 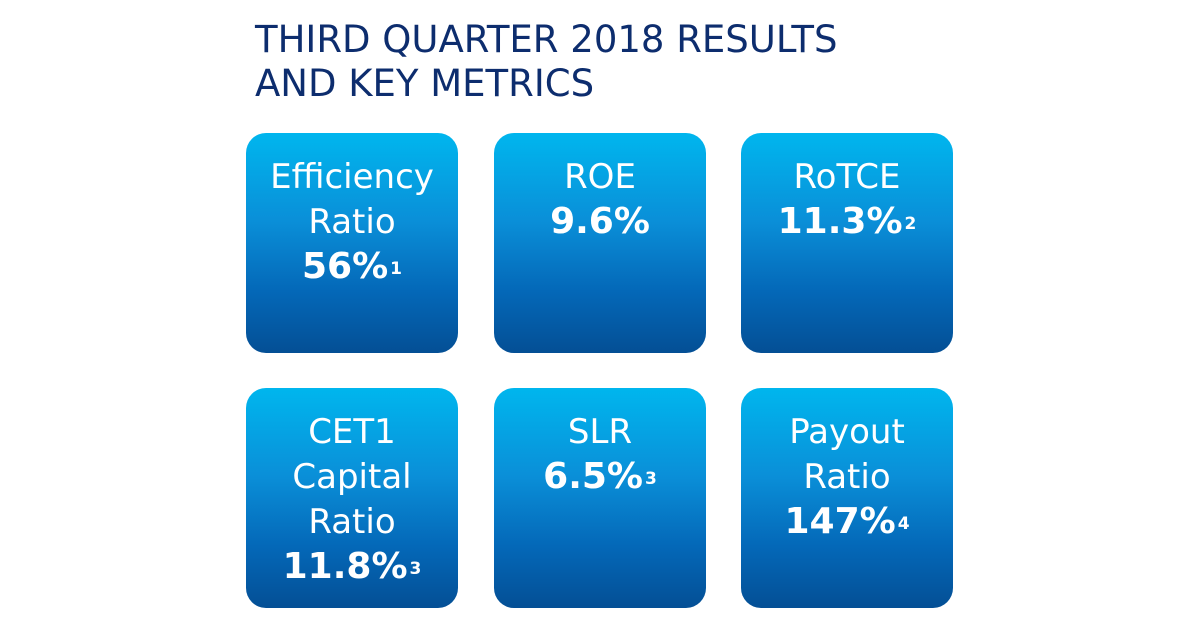 What do you see at coordinates (847, 432) in the screenshot?
I see `metric-label: Payout` at bounding box center [847, 432].